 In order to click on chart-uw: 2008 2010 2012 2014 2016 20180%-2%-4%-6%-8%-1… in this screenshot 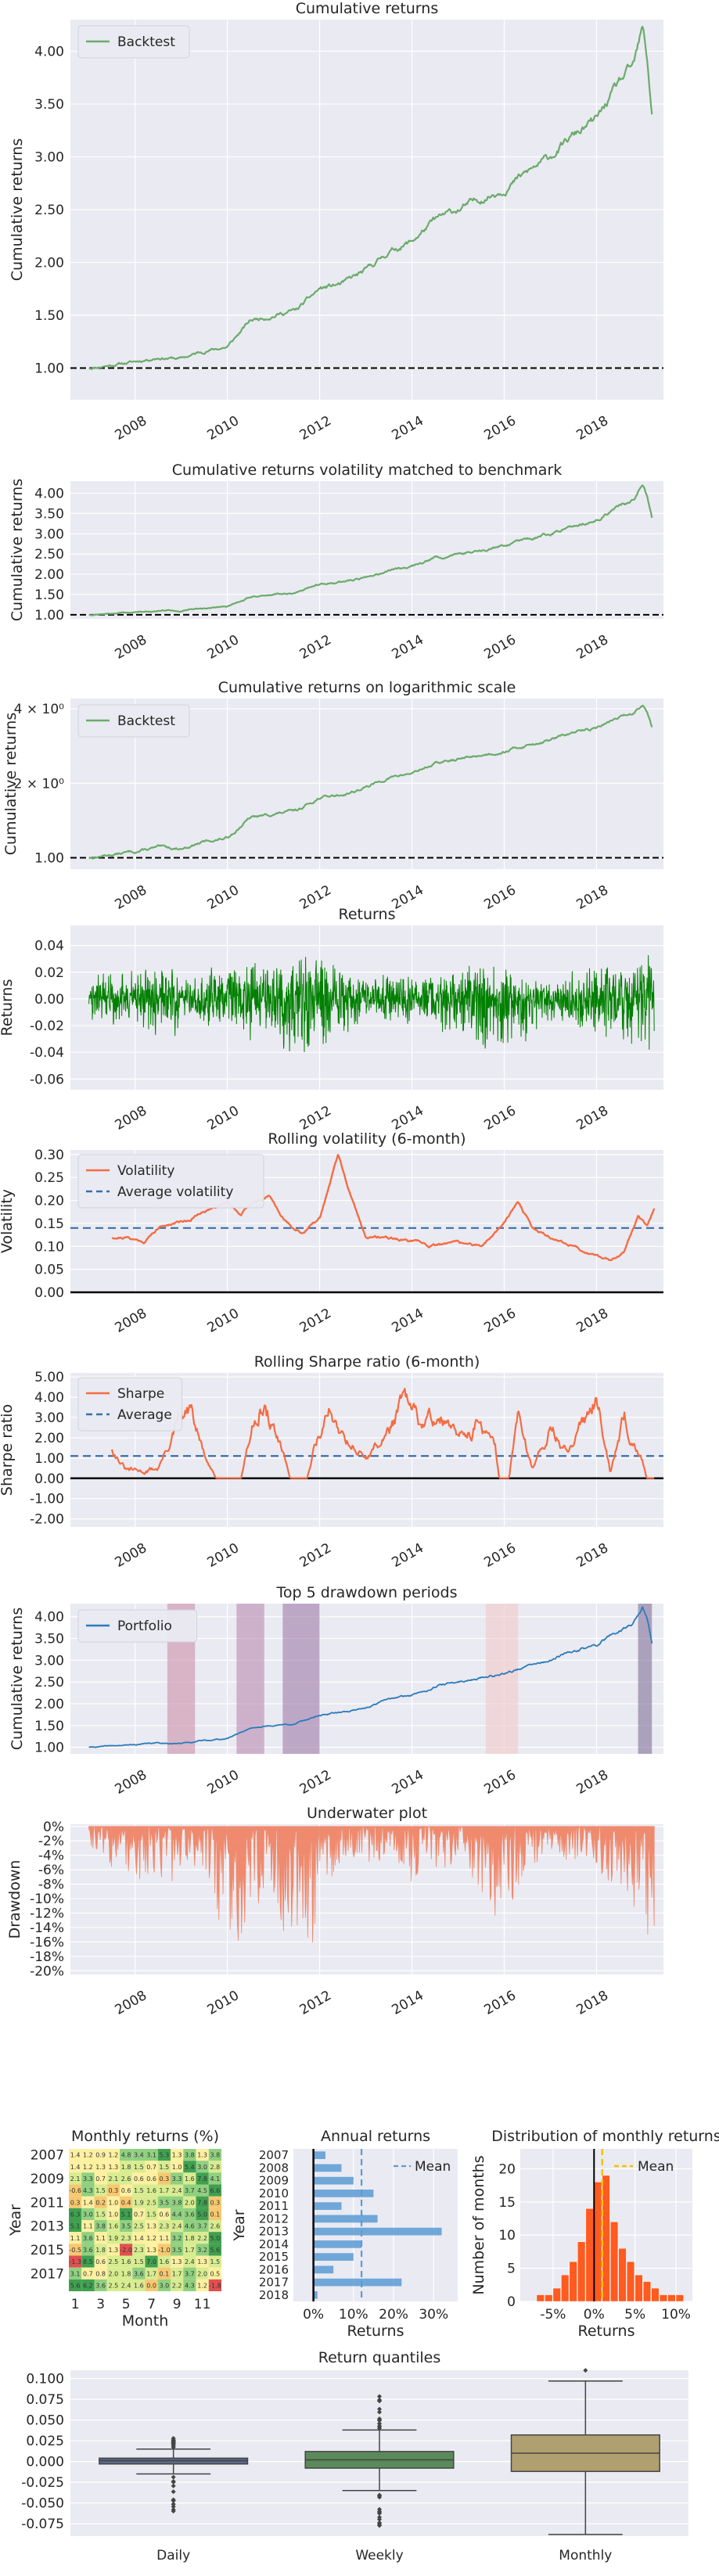, I will do `click(334, 1912)`.